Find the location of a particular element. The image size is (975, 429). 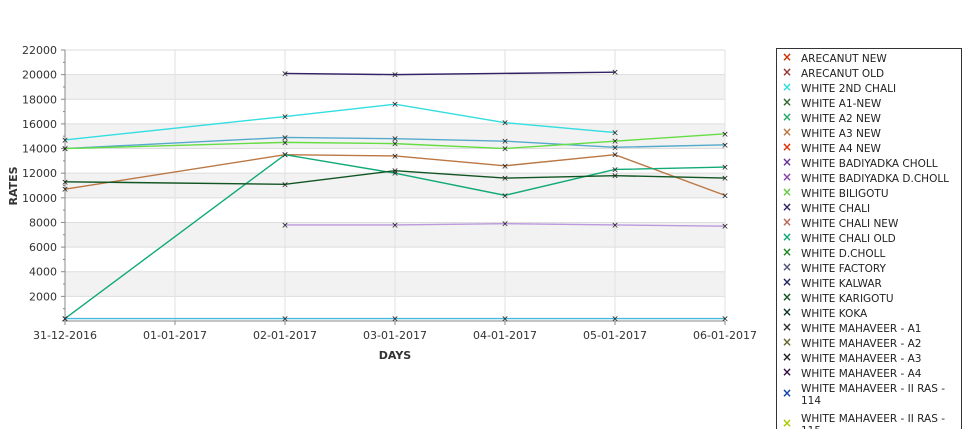

legend-label: WHITE D.CHOLL is located at coordinates (843, 254).